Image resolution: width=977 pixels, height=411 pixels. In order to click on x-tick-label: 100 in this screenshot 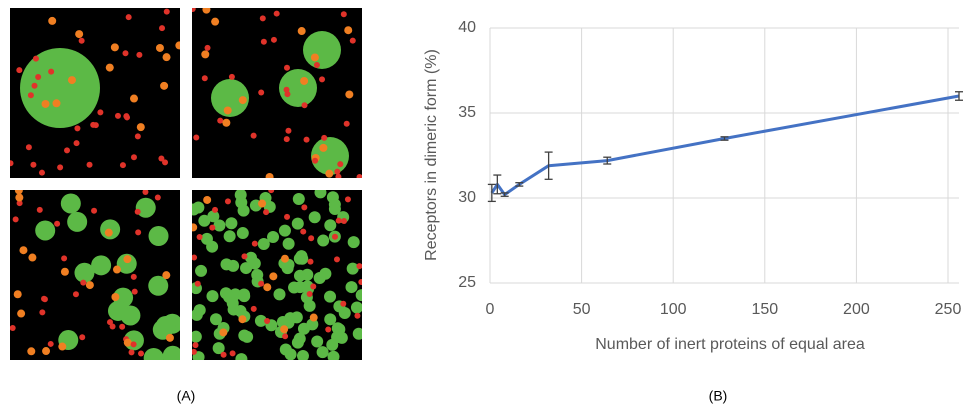, I will do `click(673, 309)`.